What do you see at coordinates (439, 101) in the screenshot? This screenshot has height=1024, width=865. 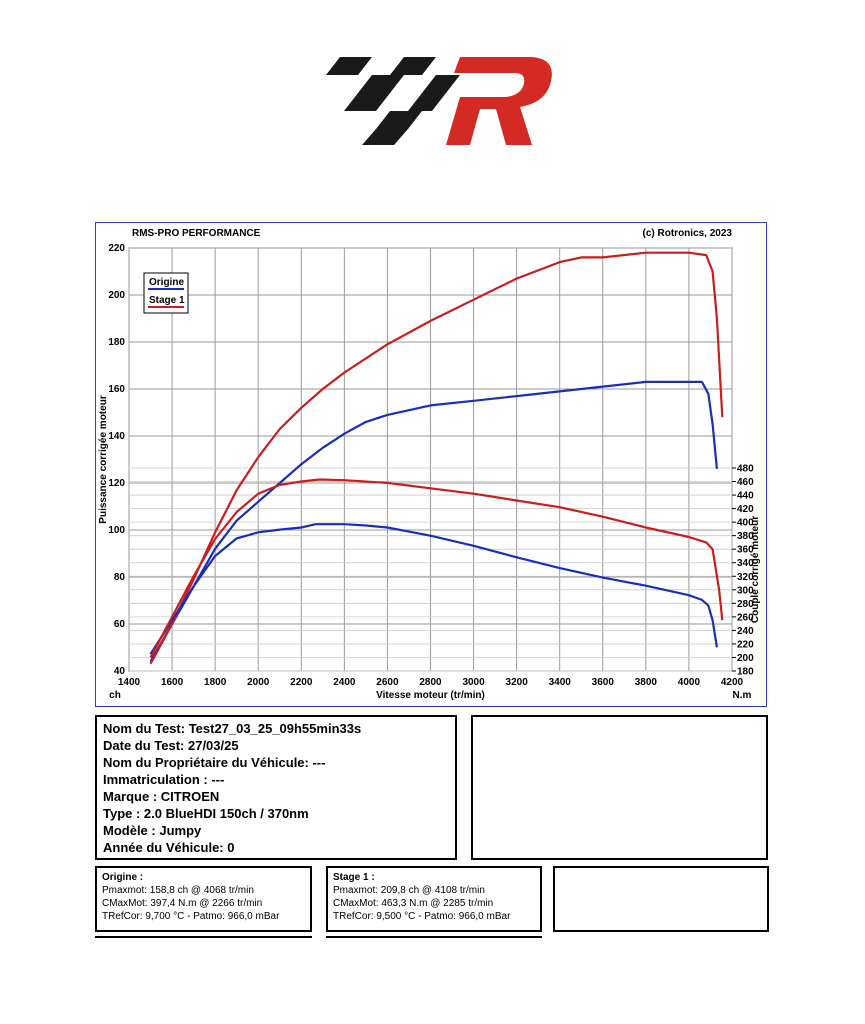 I see `rms-logo` at bounding box center [439, 101].